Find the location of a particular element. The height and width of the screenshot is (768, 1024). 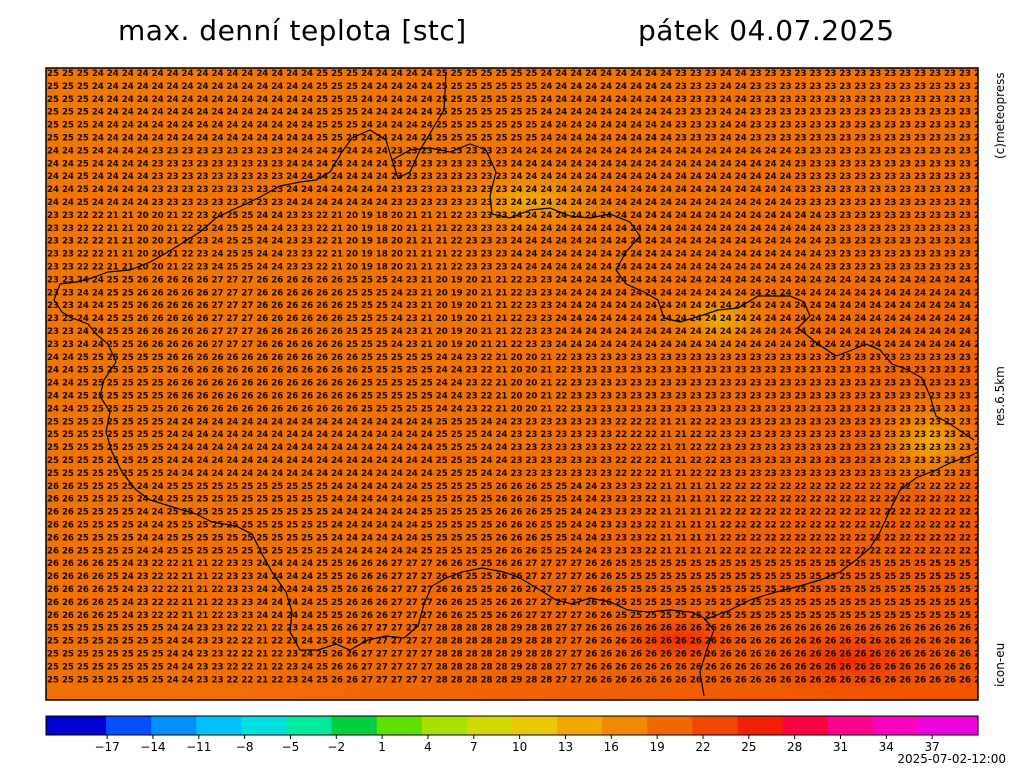

map-title: max. denní teplota [stc] is located at coordinates (292, 30).